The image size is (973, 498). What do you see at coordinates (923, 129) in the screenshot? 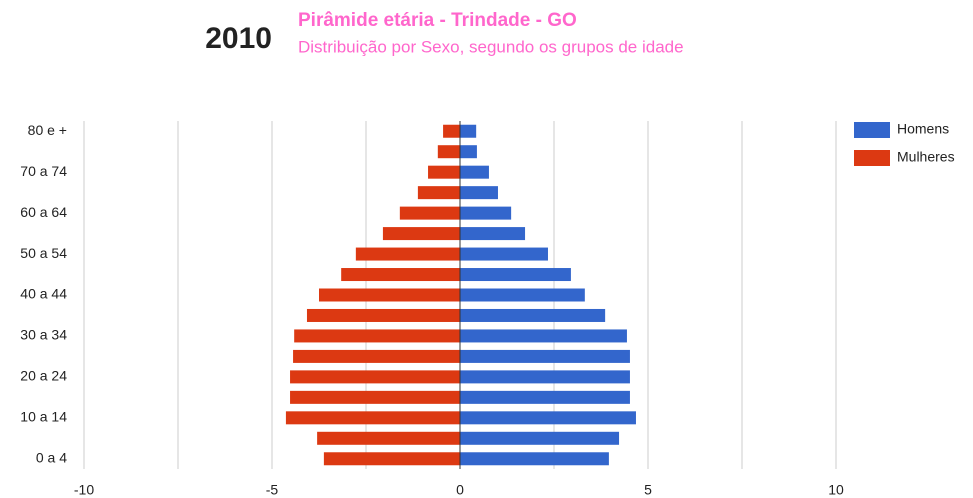
I see `legend-label: Homens` at bounding box center [923, 129].